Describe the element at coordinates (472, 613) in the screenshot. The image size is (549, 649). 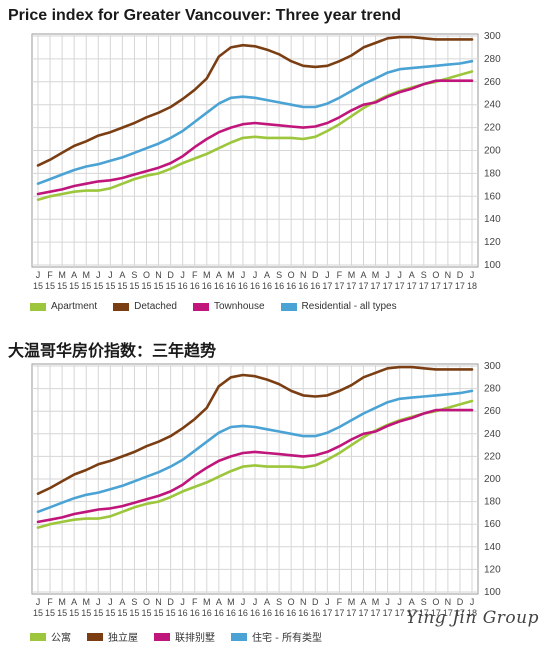
I see `x-tick-year: 18` at that location.